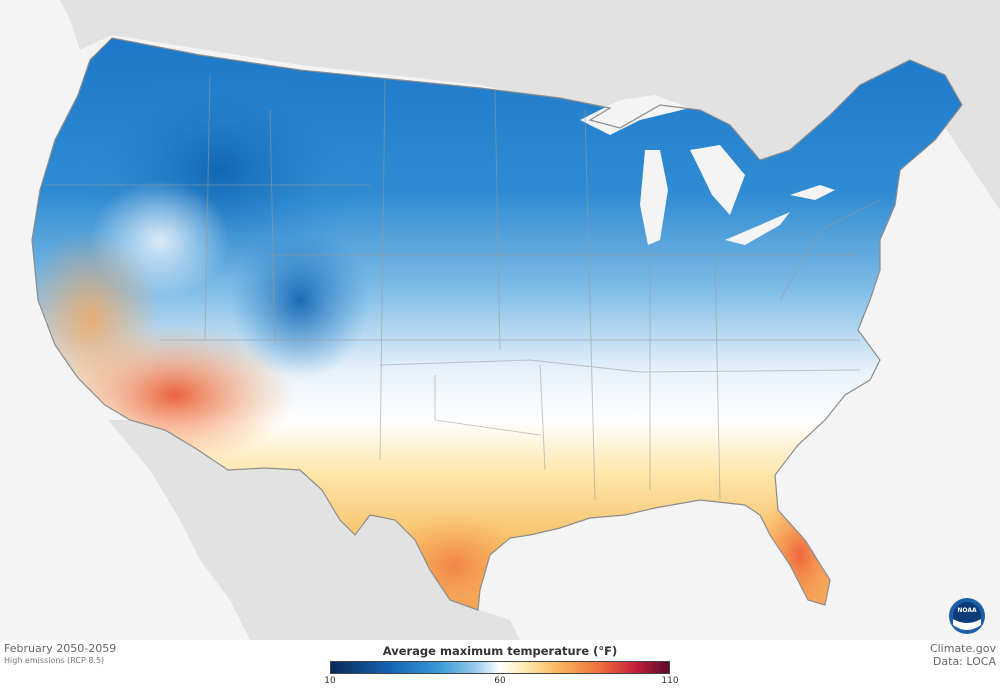 The height and width of the screenshot is (690, 1000). Describe the element at coordinates (967, 616) in the screenshot. I see `noaa-logo: NOAA` at that location.